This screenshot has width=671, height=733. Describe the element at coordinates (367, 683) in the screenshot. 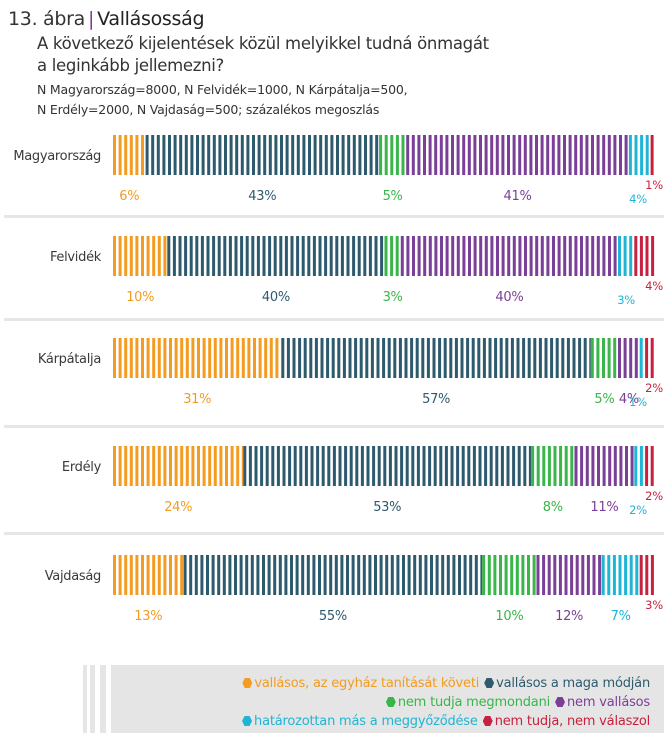

I see `legend-label: vallásos, az egyház tanítását követi` at that location.